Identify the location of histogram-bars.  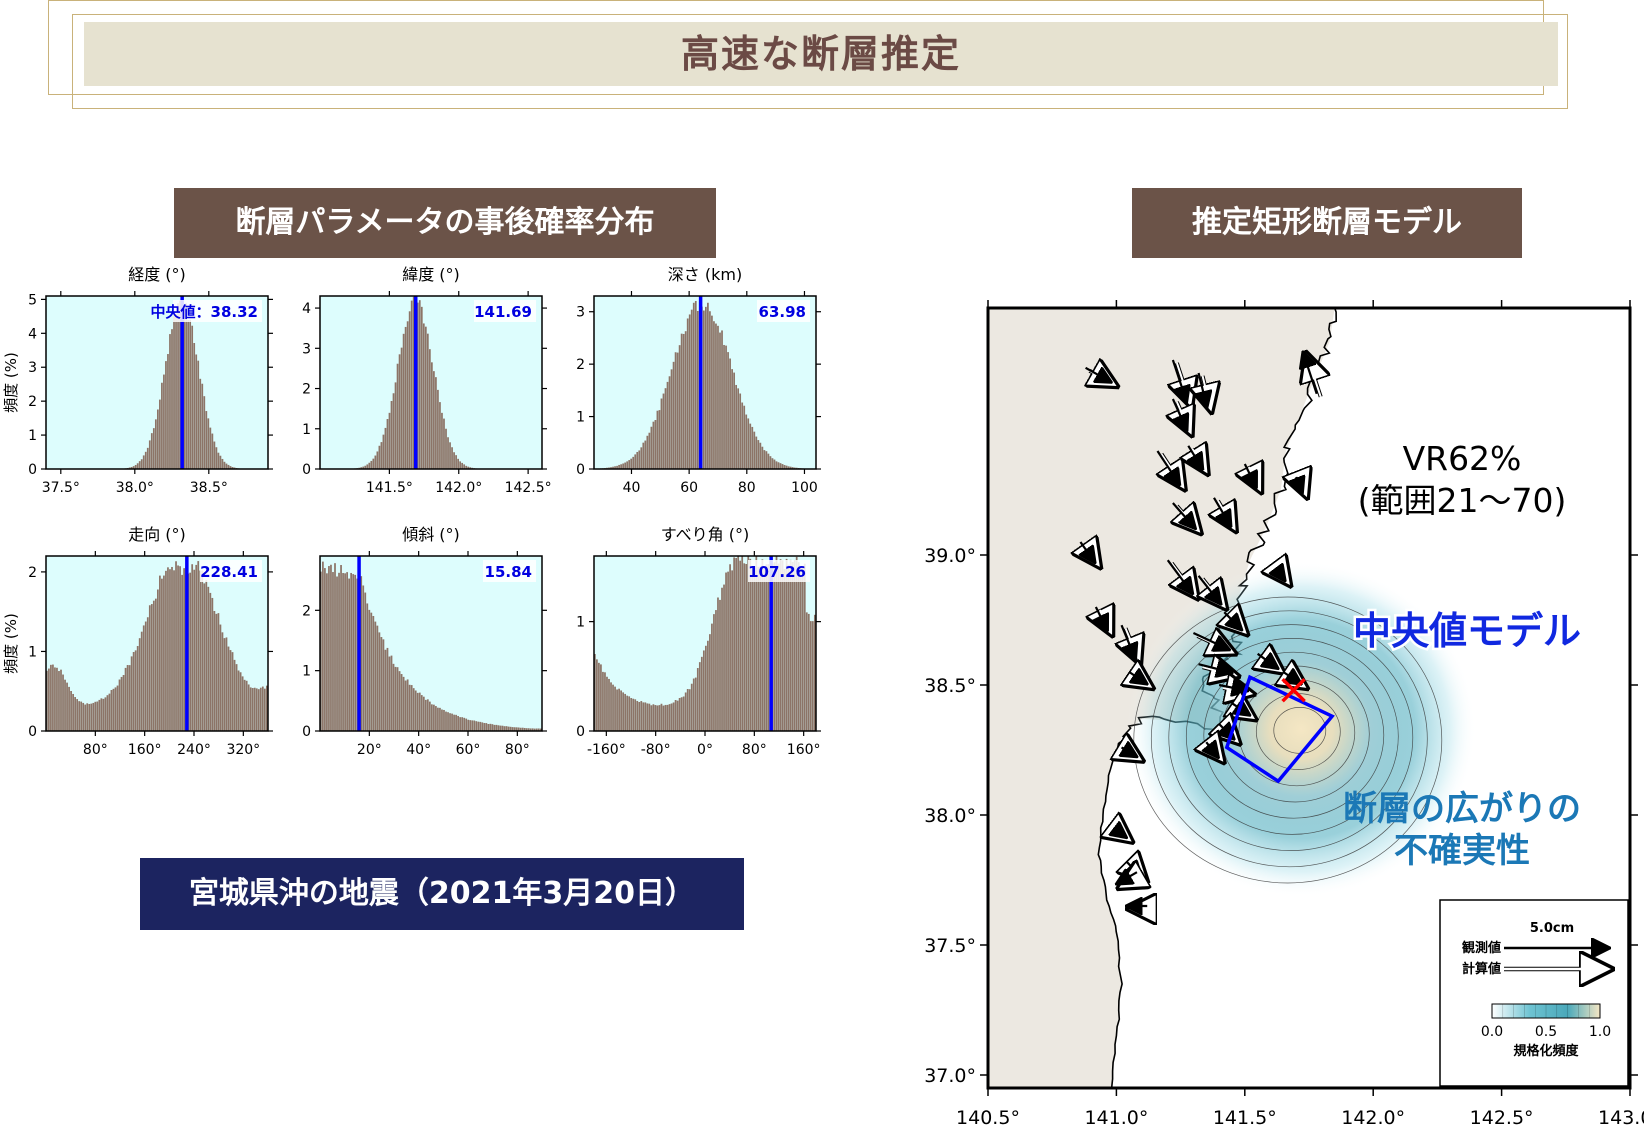
(182, 384).